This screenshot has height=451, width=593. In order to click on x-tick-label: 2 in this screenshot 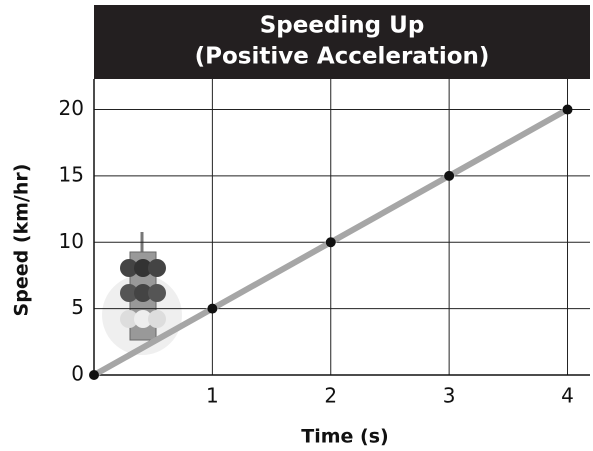, I will do `click(330, 396)`.